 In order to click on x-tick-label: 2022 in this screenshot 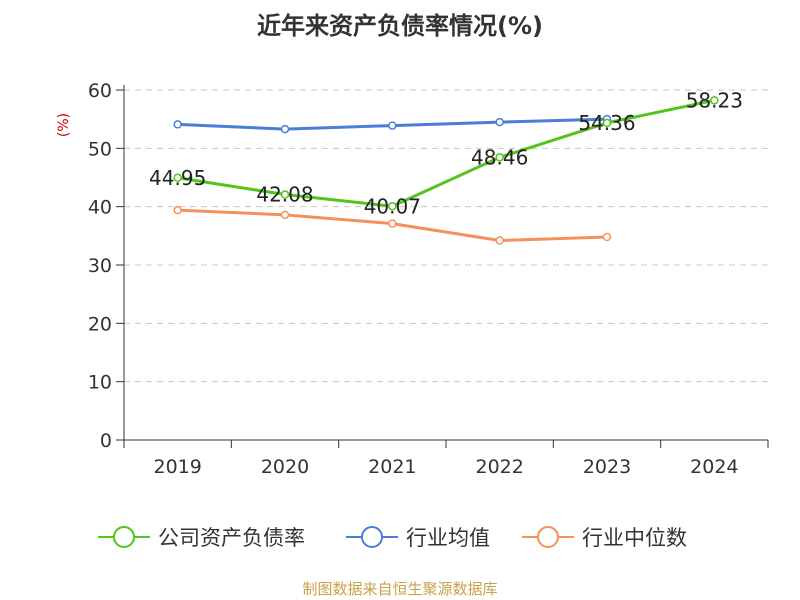, I will do `click(499, 467)`.